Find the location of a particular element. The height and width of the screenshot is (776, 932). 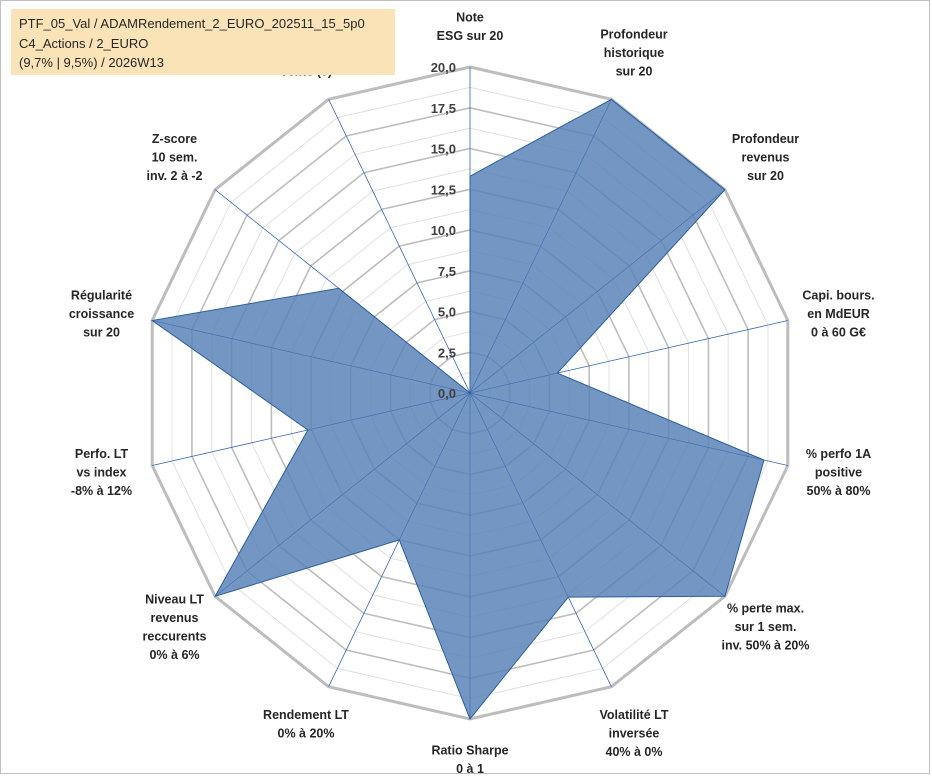

axis-label-line: 10 sem. is located at coordinates (175, 157).